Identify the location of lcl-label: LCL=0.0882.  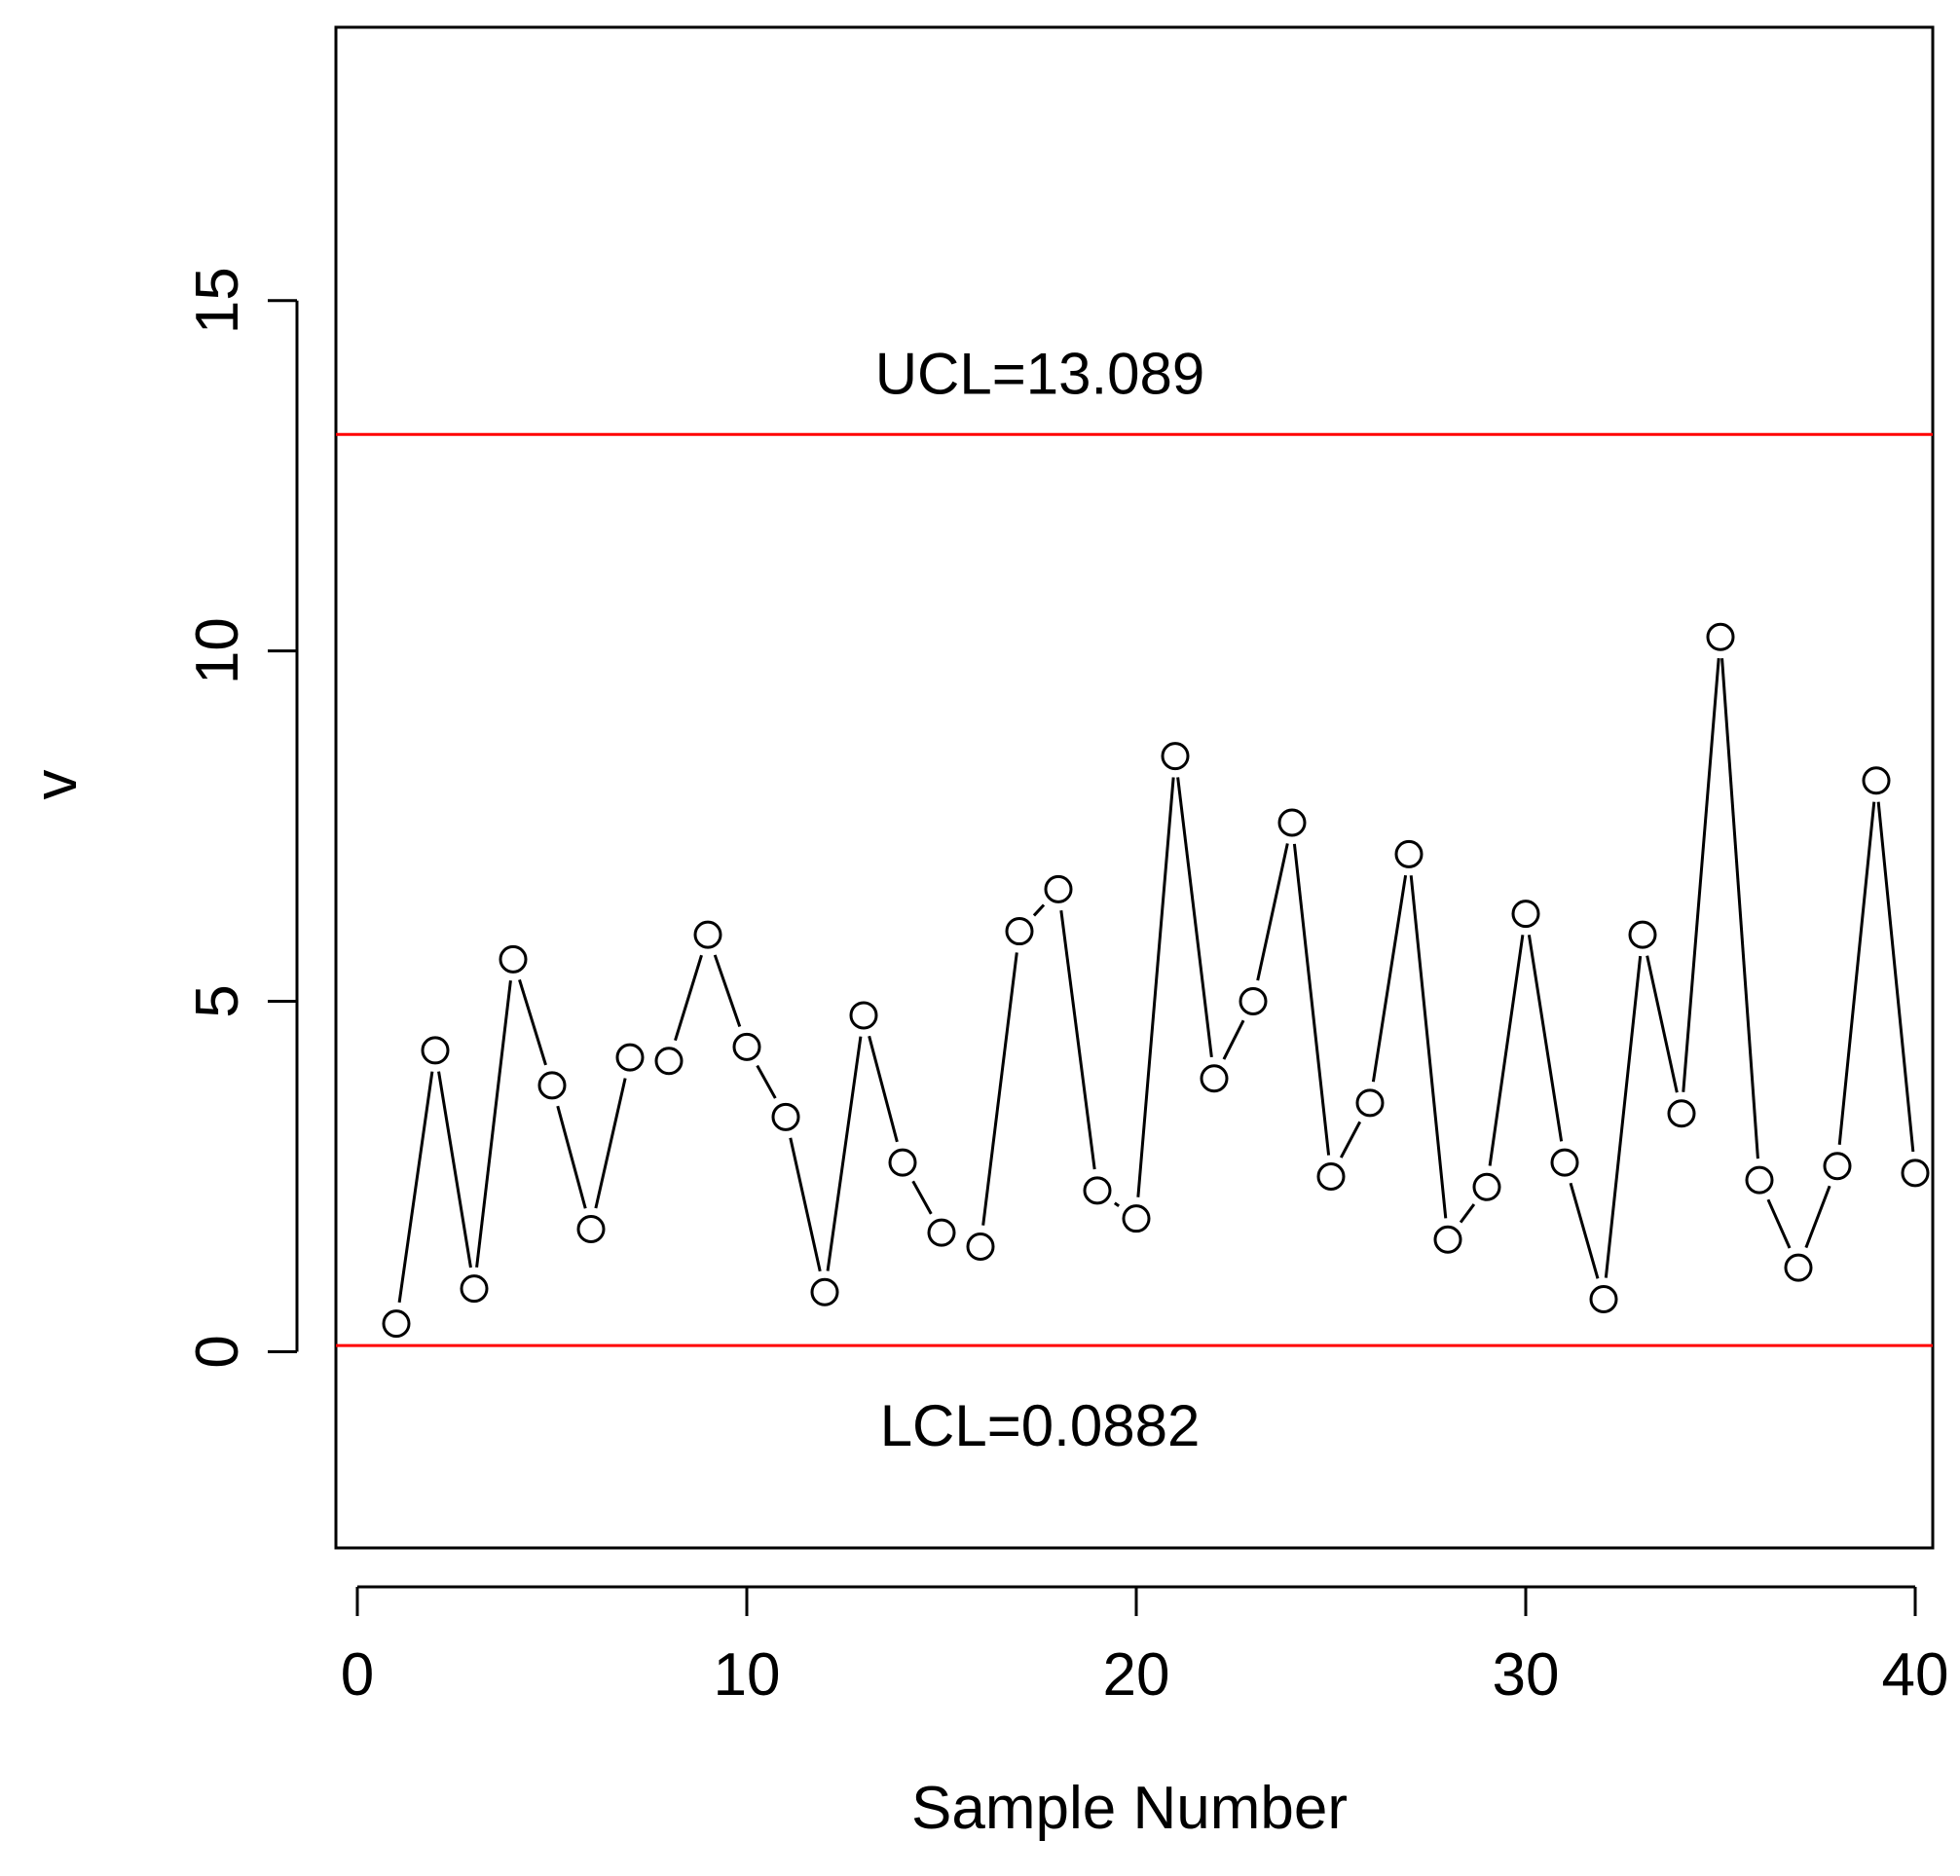
(1040, 1425).